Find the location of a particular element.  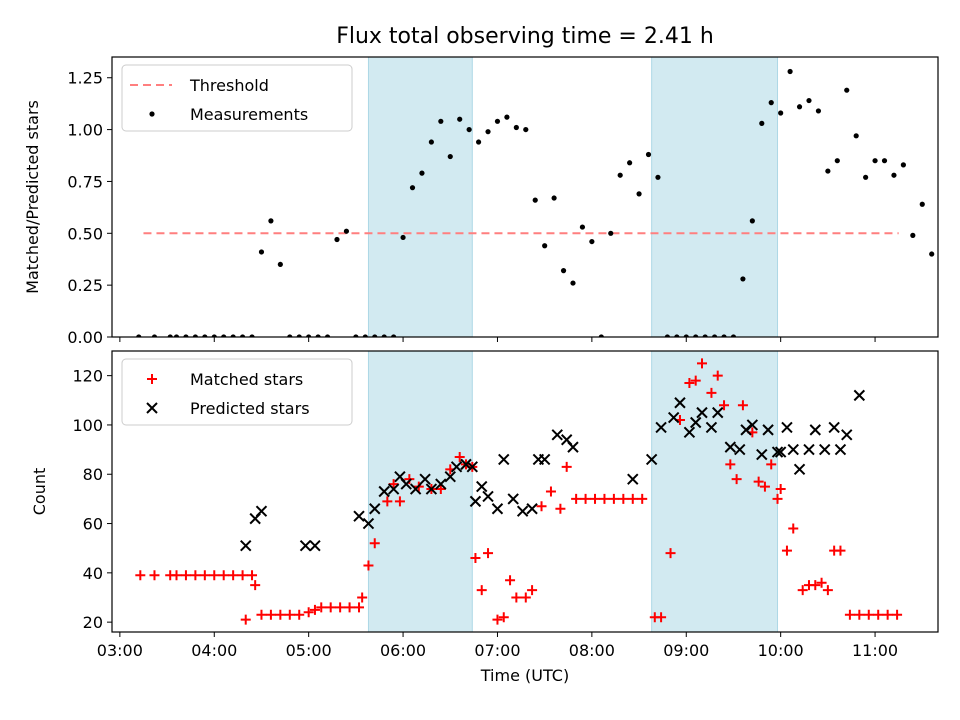

chart-title: Flux total observing time = 2.41 h is located at coordinates (525, 36).